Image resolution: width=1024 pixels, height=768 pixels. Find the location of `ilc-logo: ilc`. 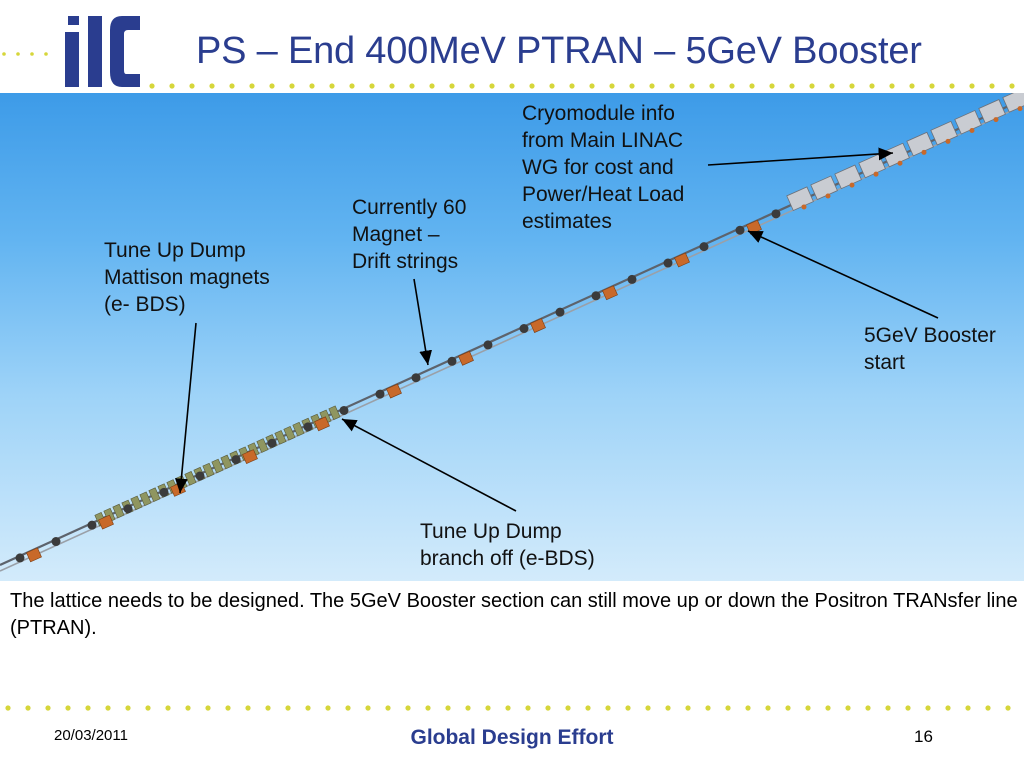

ilc-logo: ilc is located at coordinates (102, 54).